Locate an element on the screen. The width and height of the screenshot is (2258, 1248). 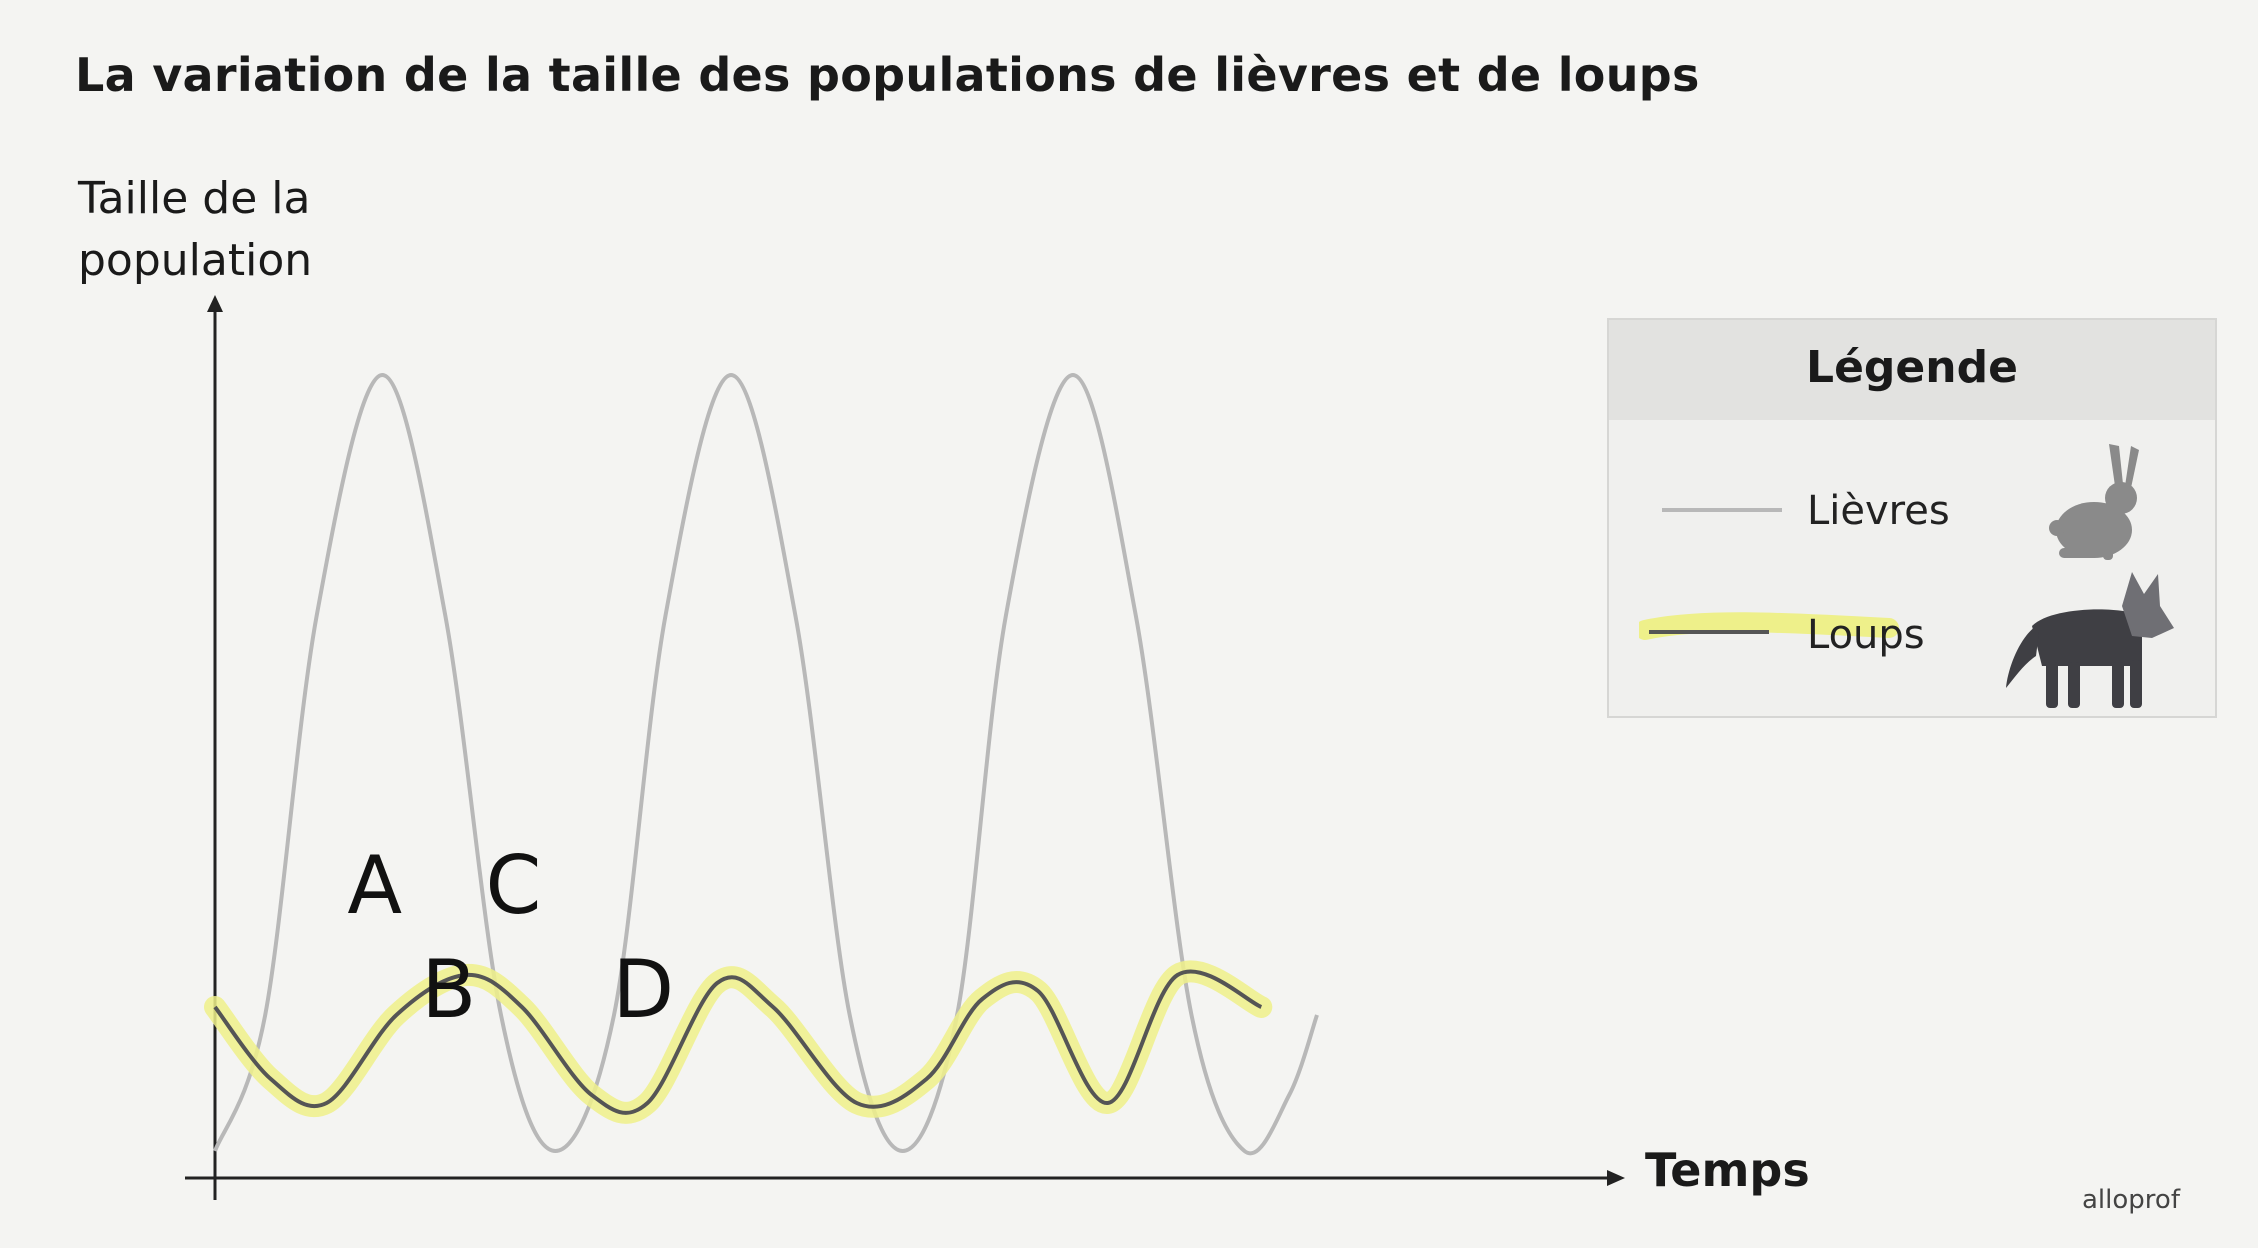
point-label-a: A is located at coordinates (375, 885).